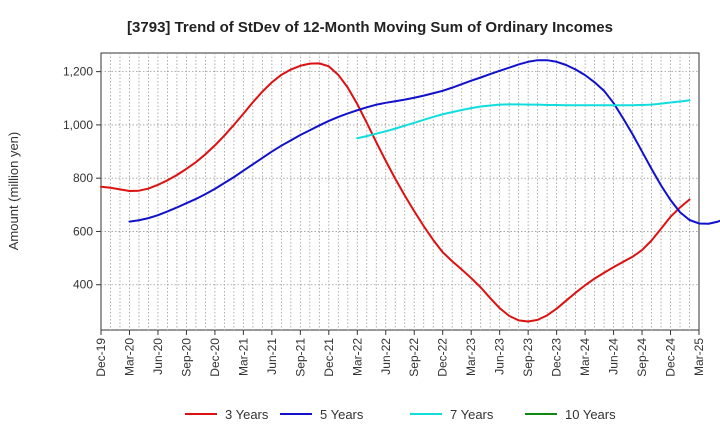 This screenshot has width=720, height=440. What do you see at coordinates (342, 414) in the screenshot?
I see `legend-label-5-years: 5 Years` at bounding box center [342, 414].